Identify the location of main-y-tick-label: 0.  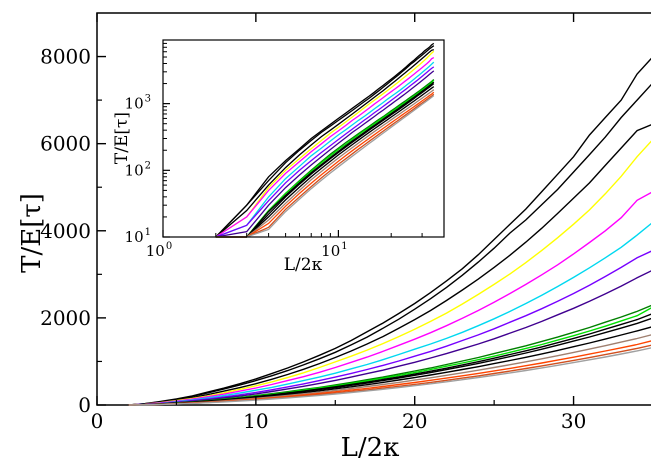
(84, 405).